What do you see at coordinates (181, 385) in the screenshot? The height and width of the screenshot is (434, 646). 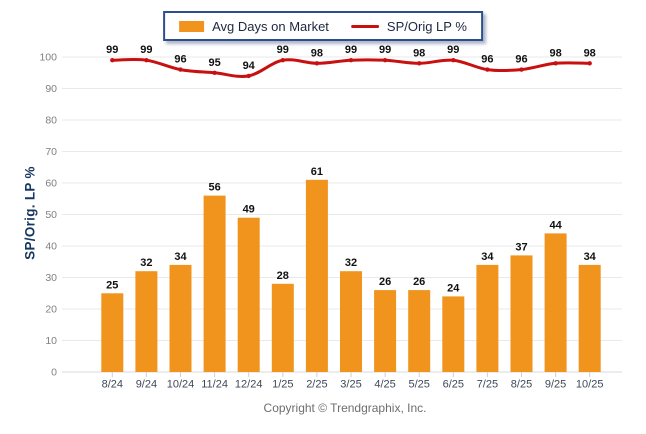 I see `x-axis-label: 10/24` at bounding box center [181, 385].